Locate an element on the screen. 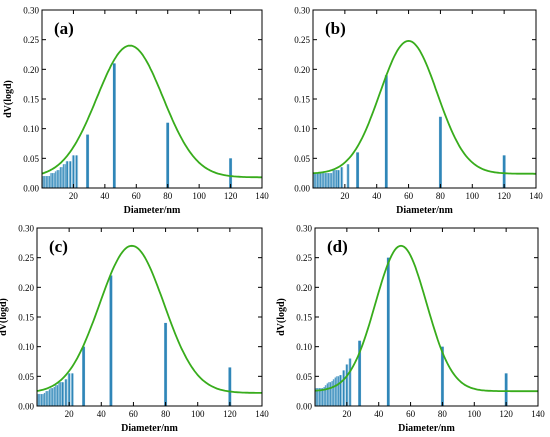  panel-label: (b) is located at coordinates (335, 28).